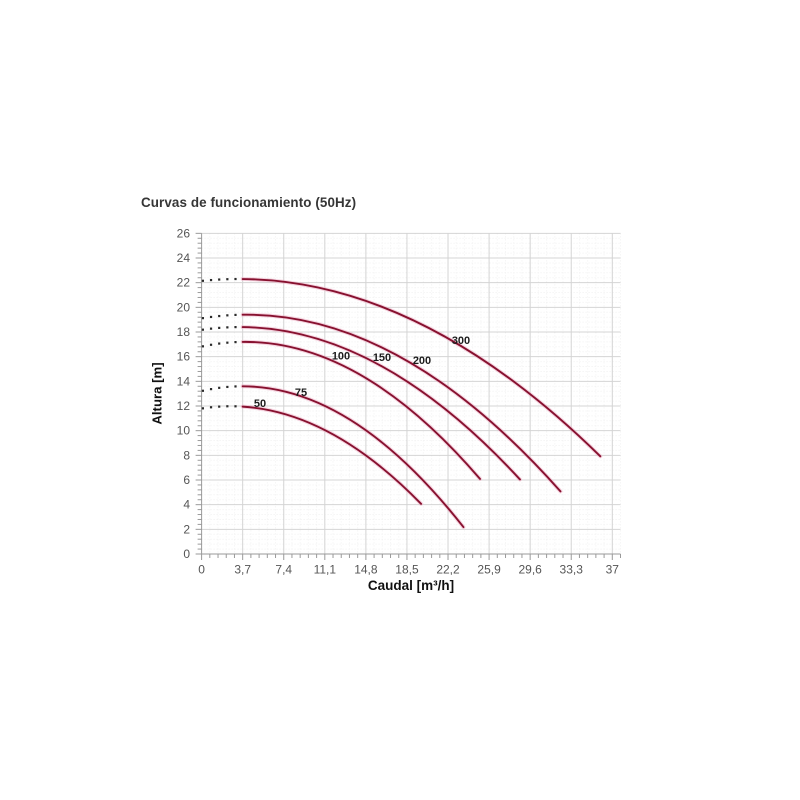 The width and height of the screenshot is (800, 800). Describe the element at coordinates (186, 455) in the screenshot. I see `svg-text: 8` at that location.